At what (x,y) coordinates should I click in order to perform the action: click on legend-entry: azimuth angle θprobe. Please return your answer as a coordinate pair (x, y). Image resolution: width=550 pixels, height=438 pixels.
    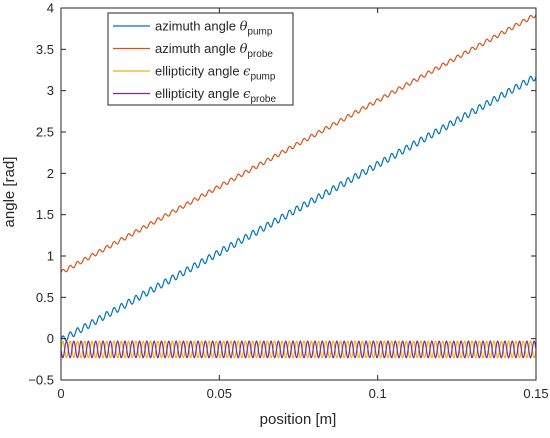
    Looking at the image, I should click on (214, 50).